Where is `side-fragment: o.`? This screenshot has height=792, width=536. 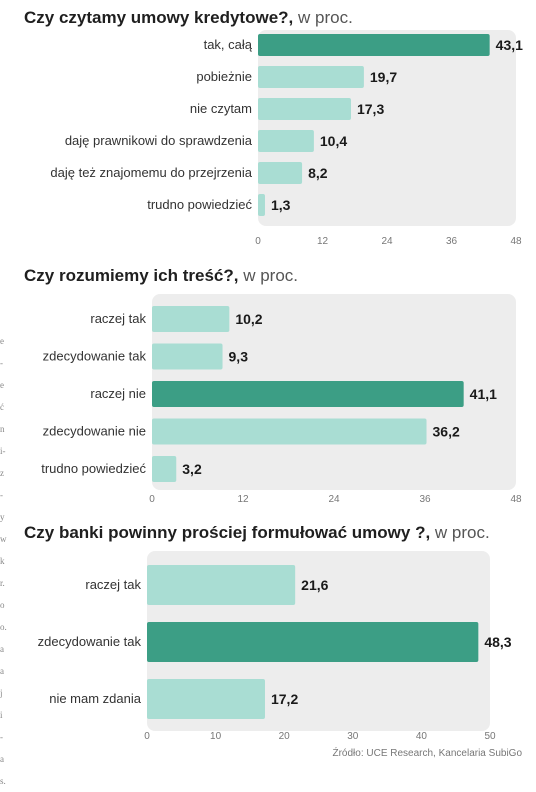 side-fragment: o. is located at coordinates (3, 627).